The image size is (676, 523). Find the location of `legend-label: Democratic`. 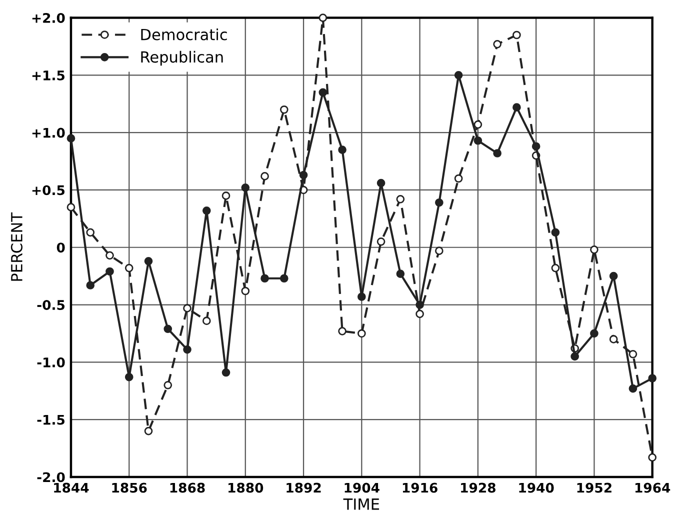

legend-label: Democratic is located at coordinates (184, 34).